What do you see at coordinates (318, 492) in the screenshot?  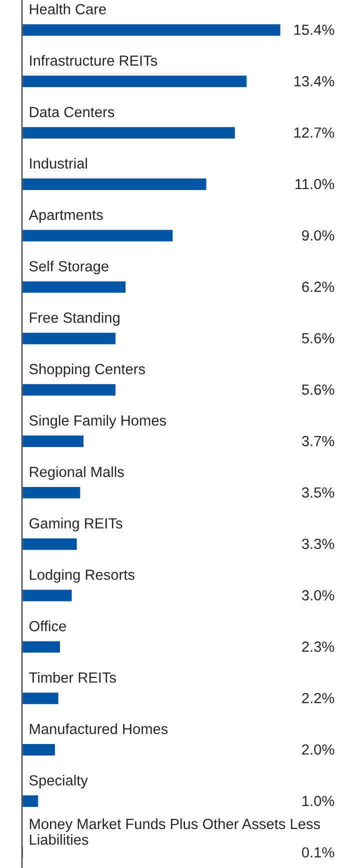 I see `data-label: 3.5%` at bounding box center [318, 492].